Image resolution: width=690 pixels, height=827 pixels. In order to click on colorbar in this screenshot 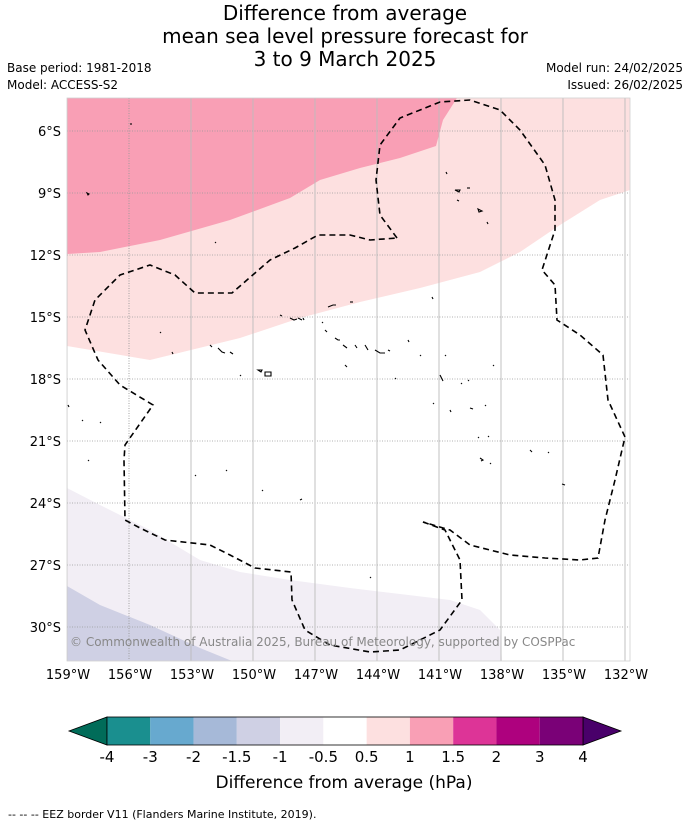, I will do `click(345, 731)`.